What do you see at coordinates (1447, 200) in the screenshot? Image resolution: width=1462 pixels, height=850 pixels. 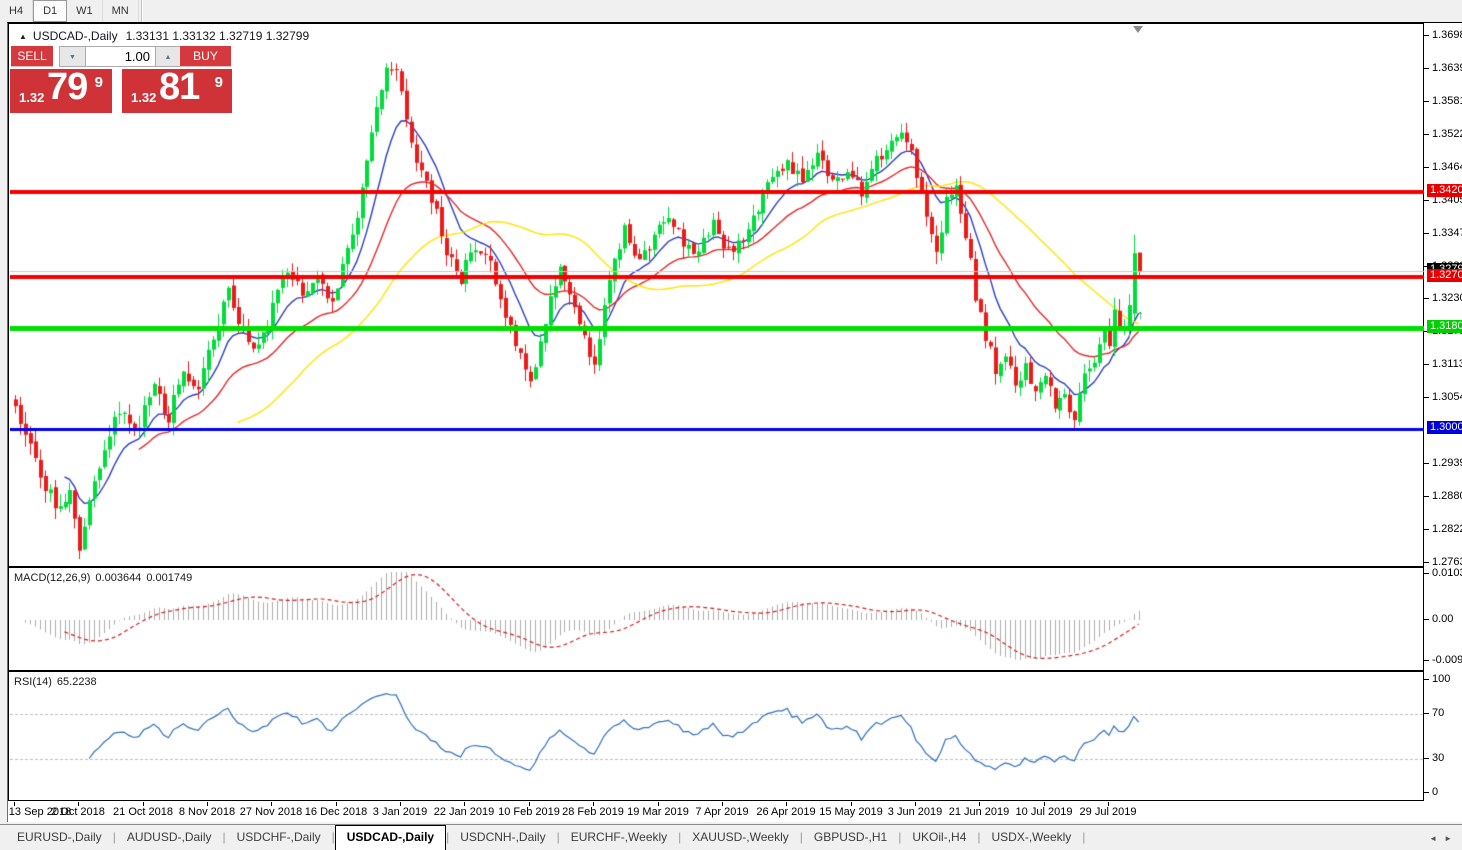 I see `price-axis-label: 1.34055` at bounding box center [1447, 200].